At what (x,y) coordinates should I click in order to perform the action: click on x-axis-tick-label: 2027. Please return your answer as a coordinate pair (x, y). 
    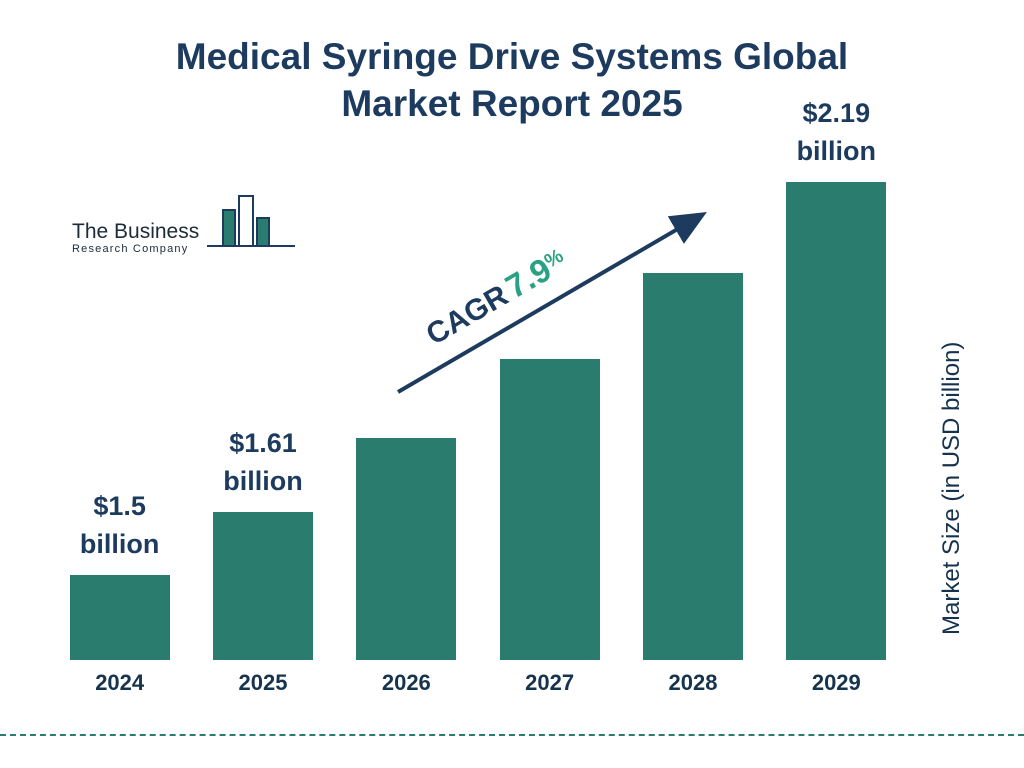
    Looking at the image, I should click on (550, 682).